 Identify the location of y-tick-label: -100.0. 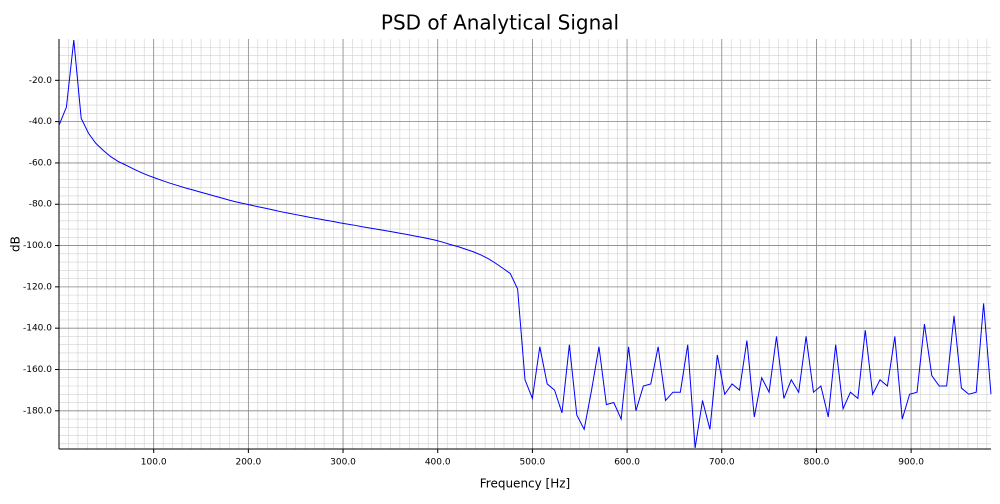
(37, 246).